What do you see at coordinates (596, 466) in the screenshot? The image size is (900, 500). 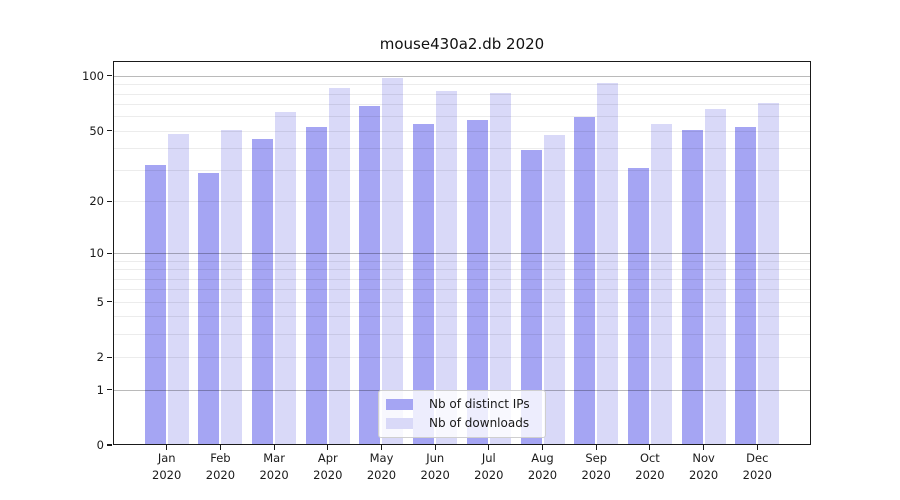 I see `x-tick-label: Sep 2020` at bounding box center [596, 466].